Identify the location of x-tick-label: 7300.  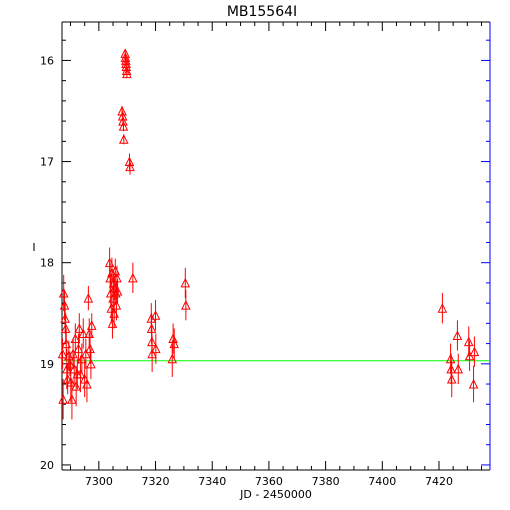
(99, 481).